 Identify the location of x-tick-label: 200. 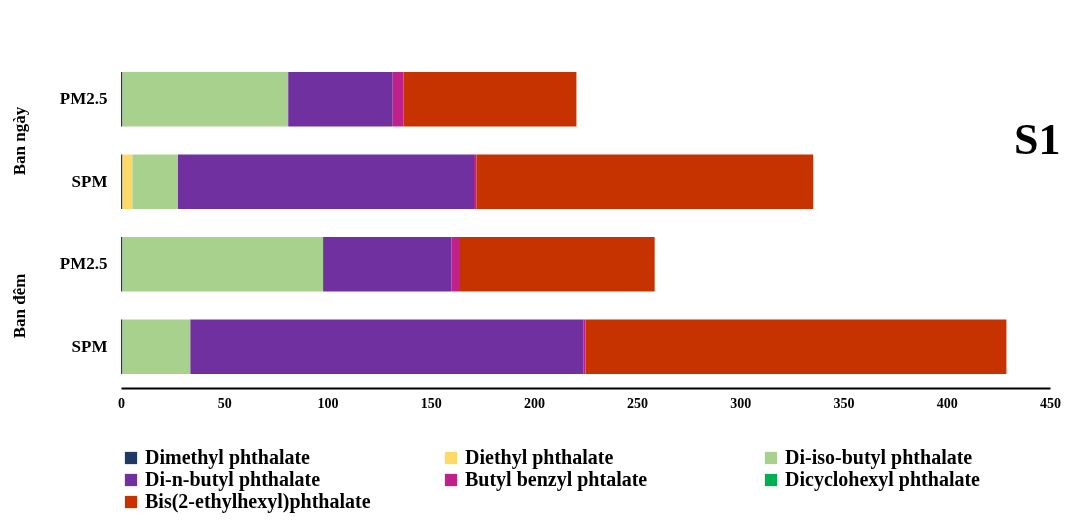
(534, 403).